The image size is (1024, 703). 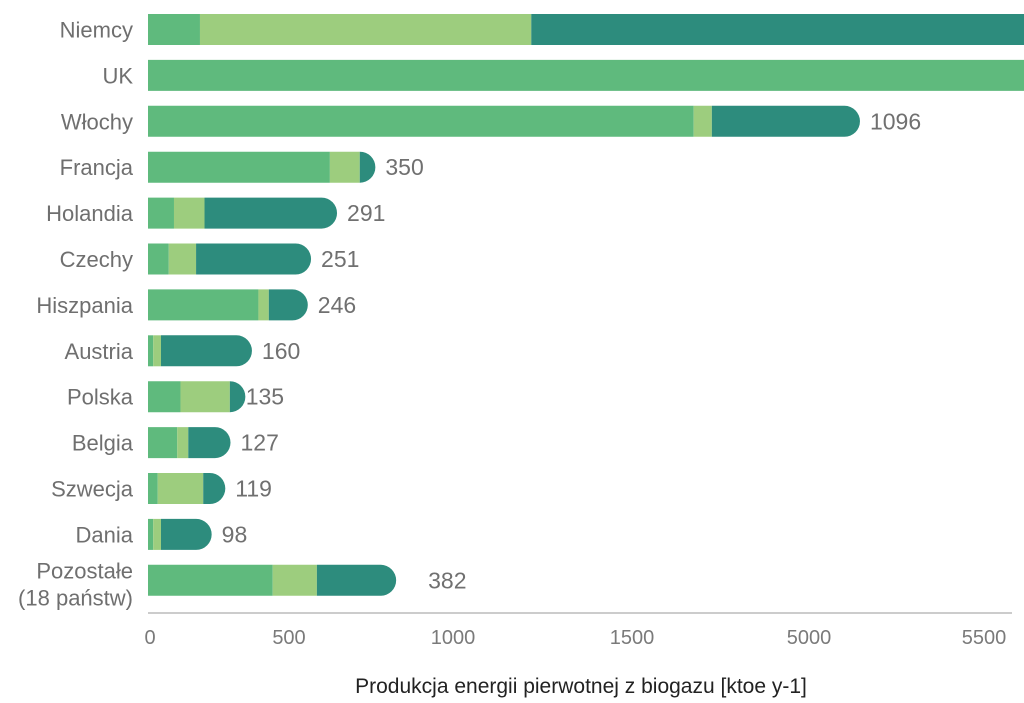 I want to click on category-label: Hiszpania, so click(x=84, y=305).